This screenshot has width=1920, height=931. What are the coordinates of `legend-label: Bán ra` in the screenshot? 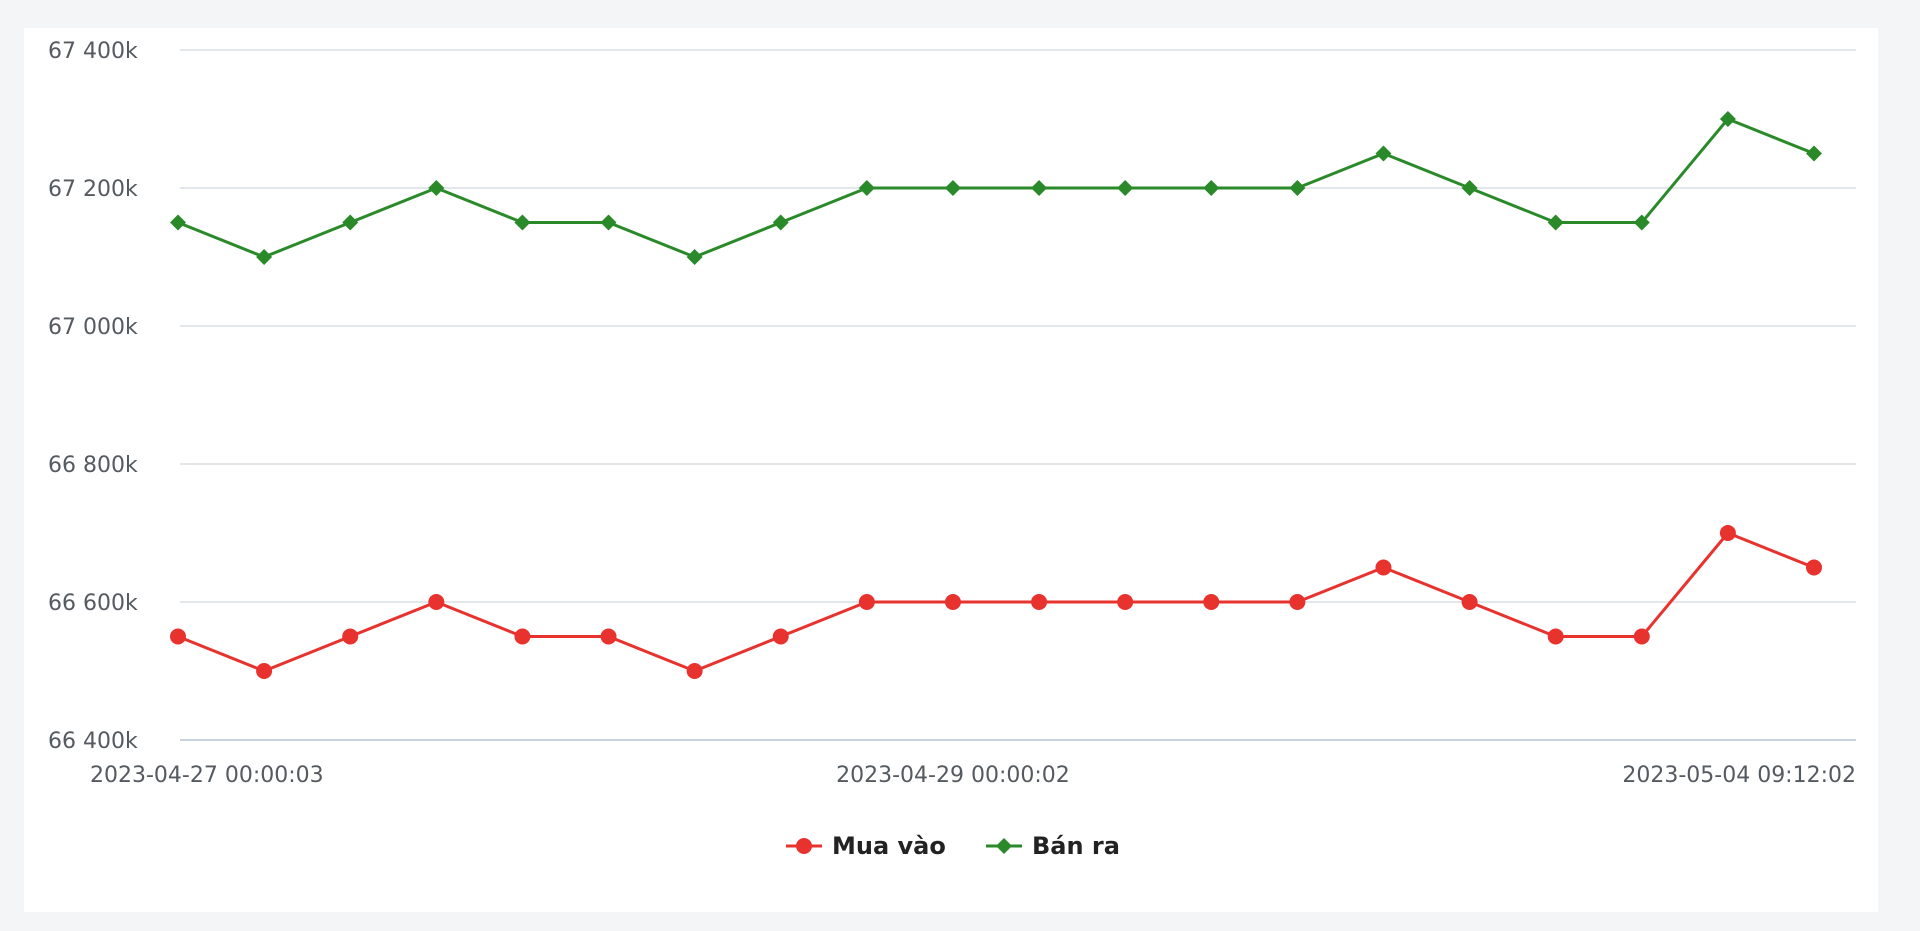 It's located at (1076, 846).